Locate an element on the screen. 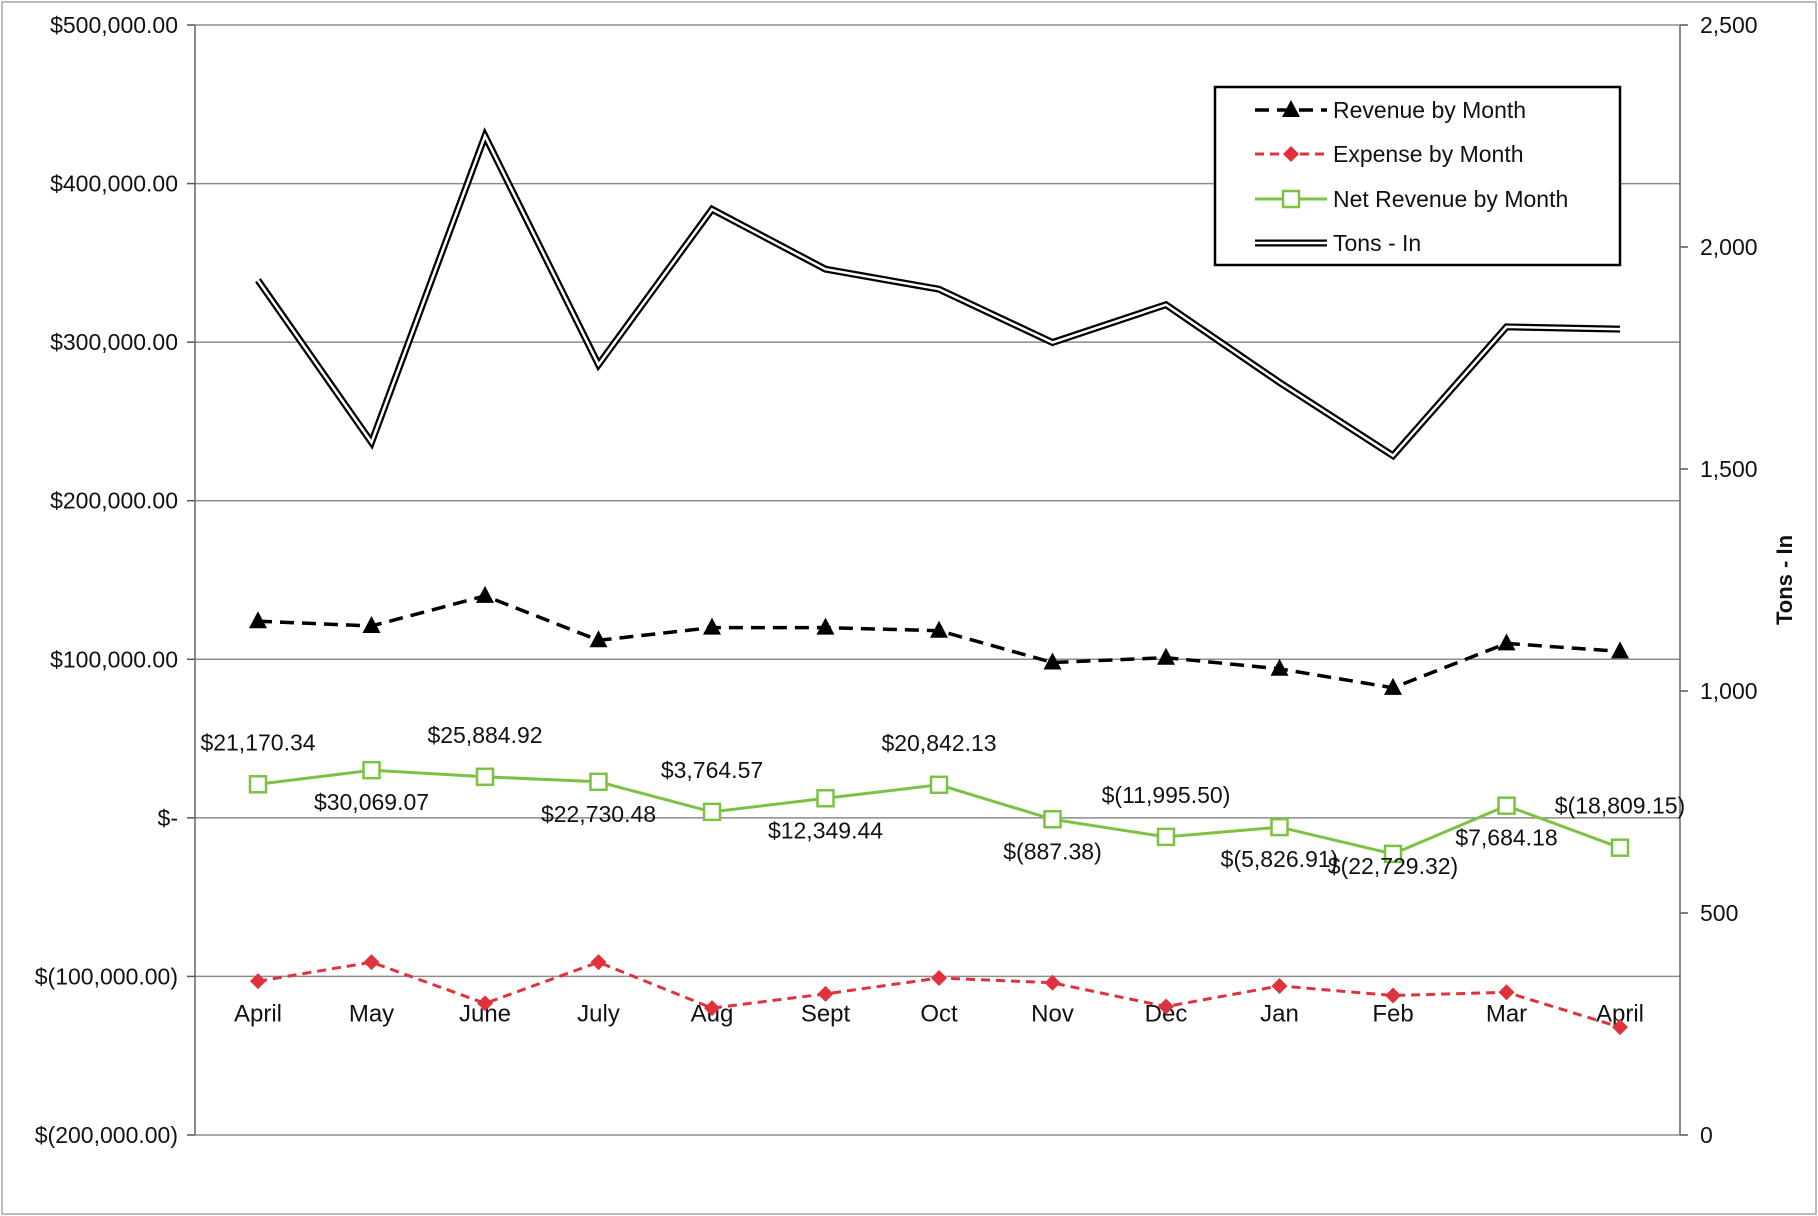 The height and width of the screenshot is (1216, 1818). left-tick-label: $200,000.00 is located at coordinates (114, 501).